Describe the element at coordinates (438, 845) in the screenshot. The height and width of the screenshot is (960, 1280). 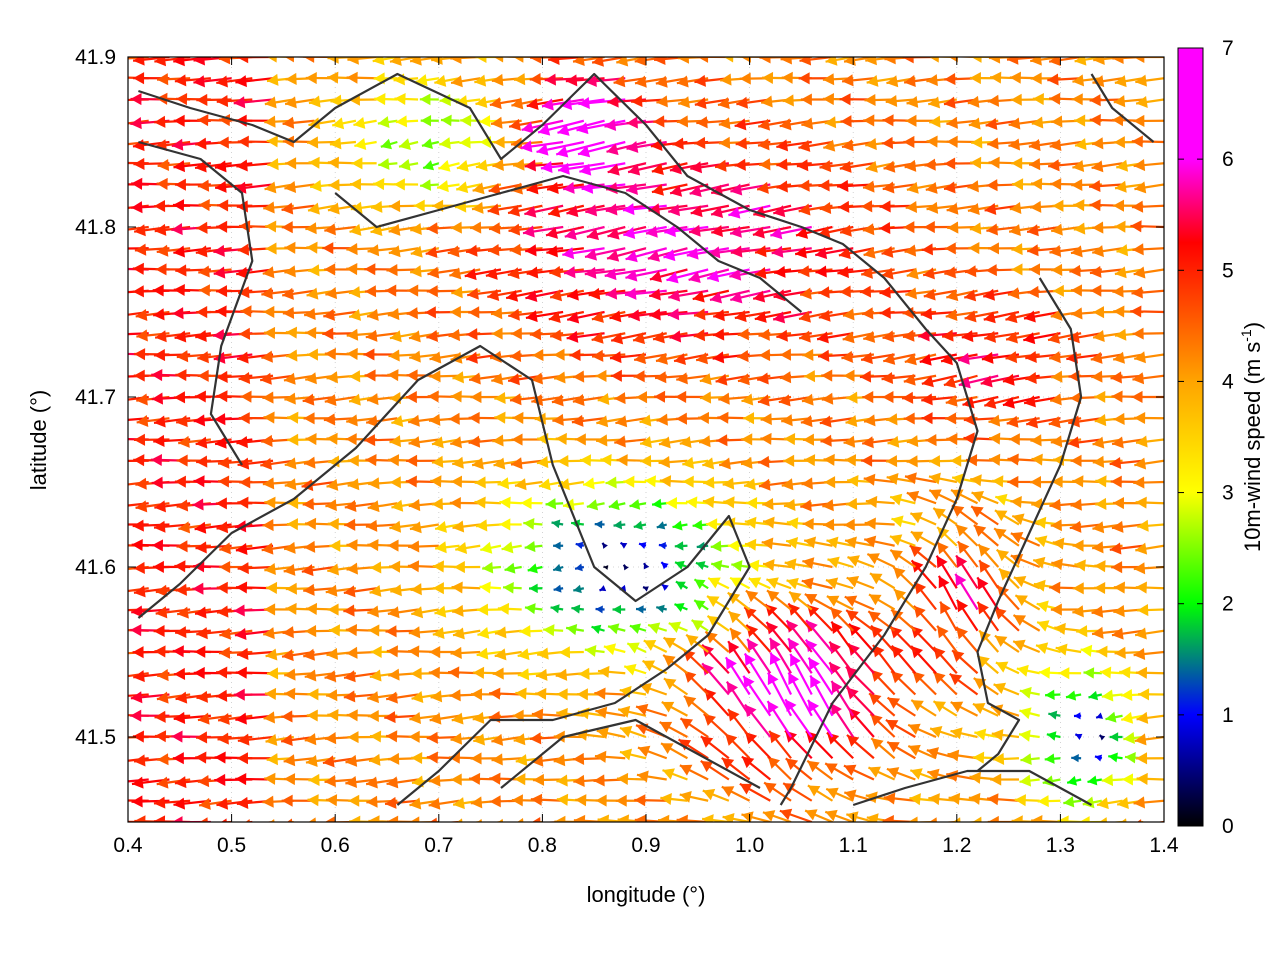
I see `x-tick-label: 0.7` at that location.